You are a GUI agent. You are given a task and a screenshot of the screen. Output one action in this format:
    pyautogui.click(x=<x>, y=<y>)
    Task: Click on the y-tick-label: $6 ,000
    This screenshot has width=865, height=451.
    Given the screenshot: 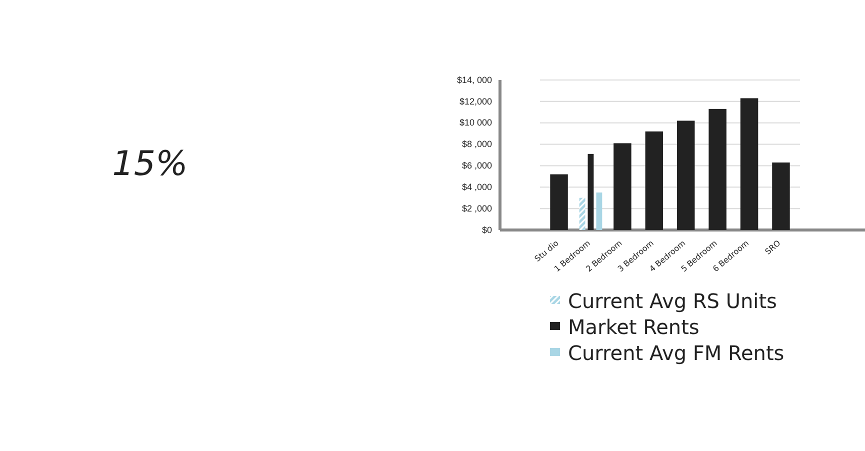 What is the action you would take?
    pyautogui.click(x=477, y=165)
    